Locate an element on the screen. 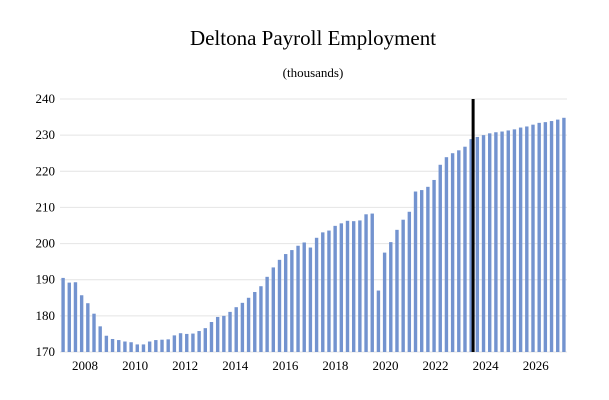 Image resolution: width=609 pixels, height=400 pixels. x-axis-ticks: 2008 2010 2012 2014 2016 2018 2020 2022 2024 2026 is located at coordinates (310, 365).